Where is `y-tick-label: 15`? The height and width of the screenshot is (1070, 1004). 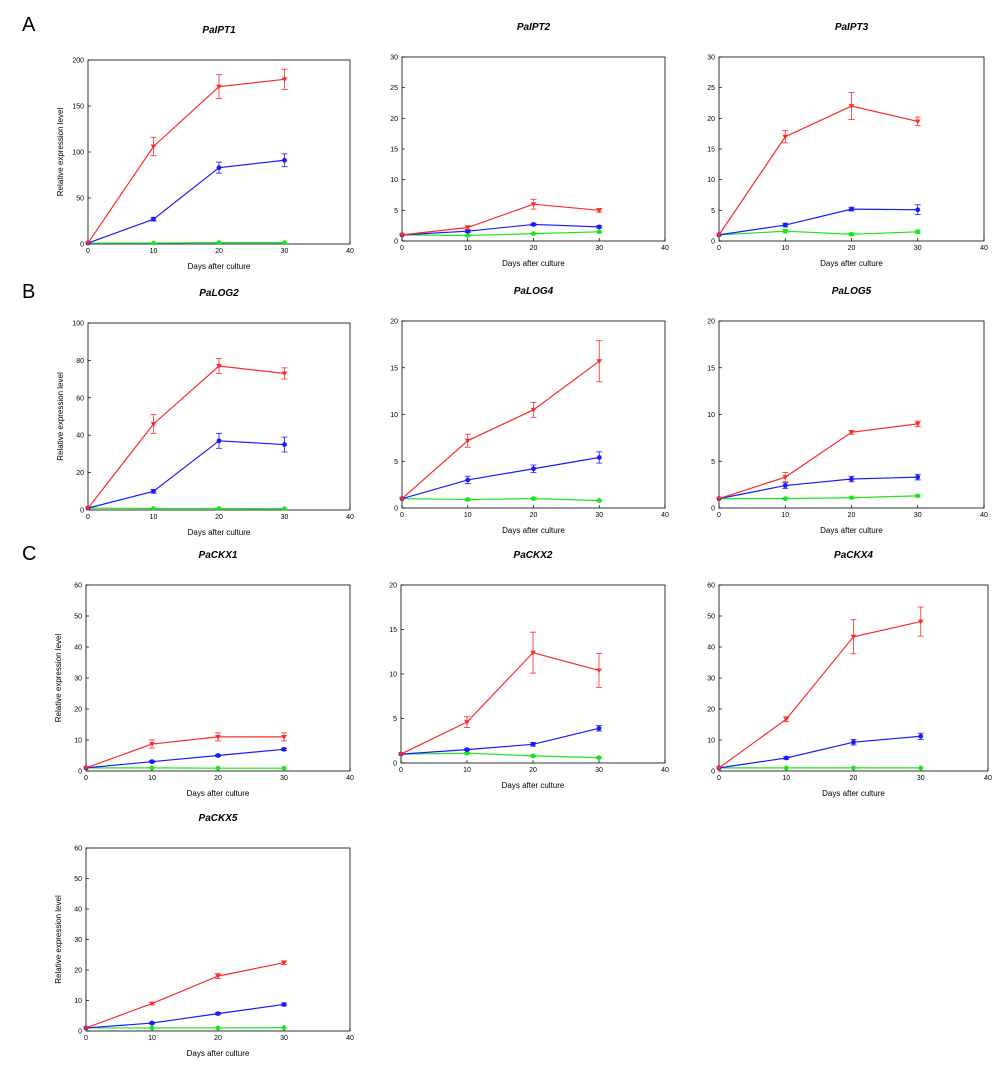 y-tick-label: 15 is located at coordinates (711, 368).